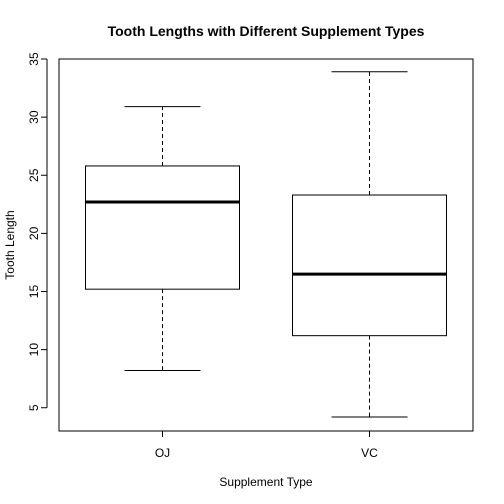 This screenshot has height=504, width=504. I want to click on x-axis-label: Supplement Type, so click(266, 482).